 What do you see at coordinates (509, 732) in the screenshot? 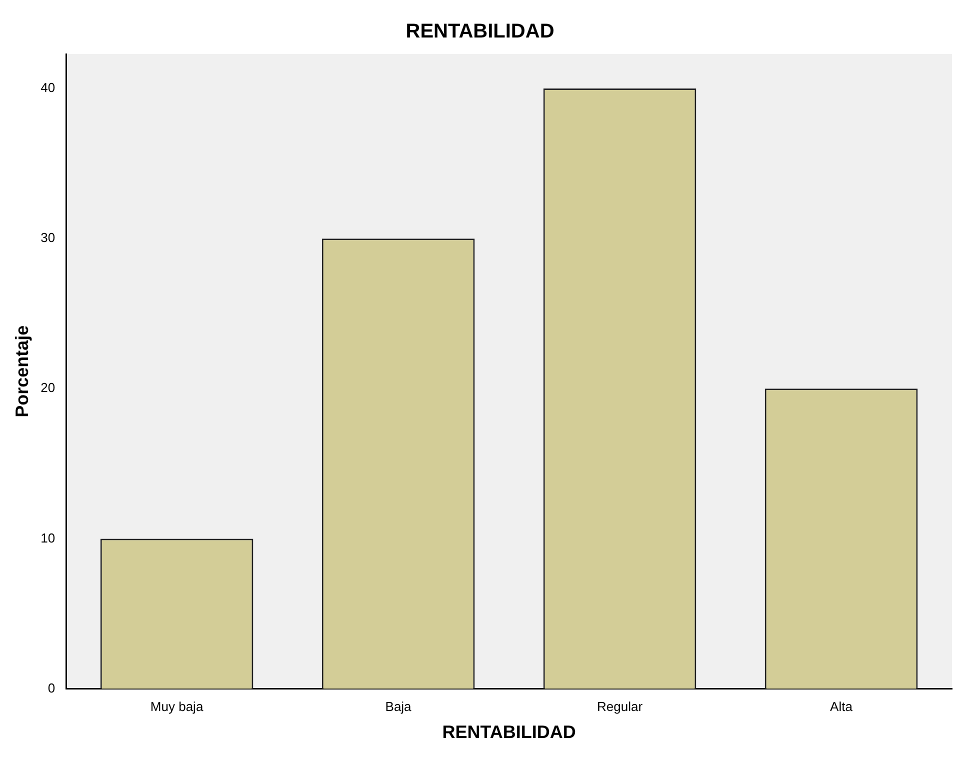
I see `x-axis-title: RENTABILIDAD` at bounding box center [509, 732].